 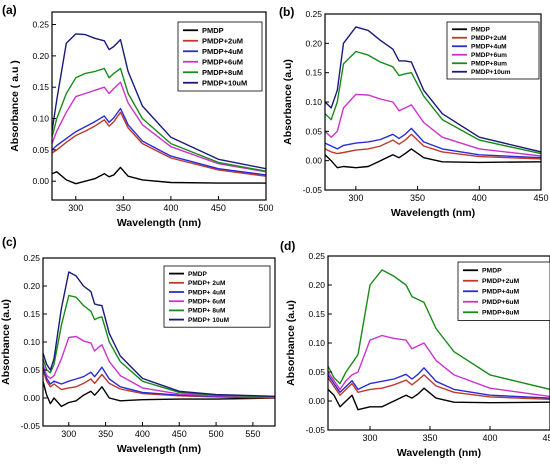 What do you see at coordinates (208, 320) in the screenshot?
I see `legend-entry: PMDP+ 10uM` at bounding box center [208, 320].